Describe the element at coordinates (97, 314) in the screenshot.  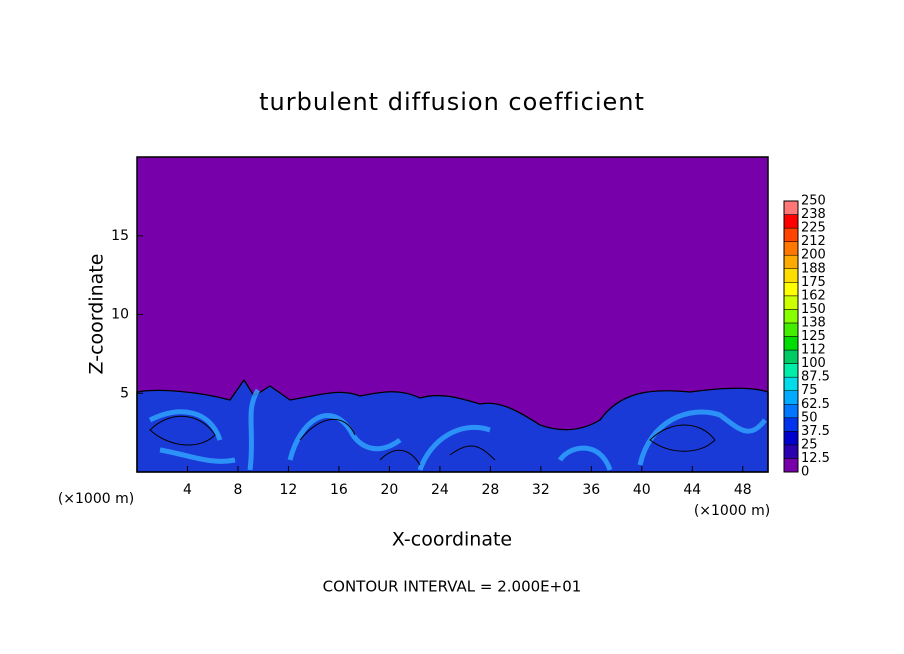
I see `y-axis-label: Z-coordinate` at that location.